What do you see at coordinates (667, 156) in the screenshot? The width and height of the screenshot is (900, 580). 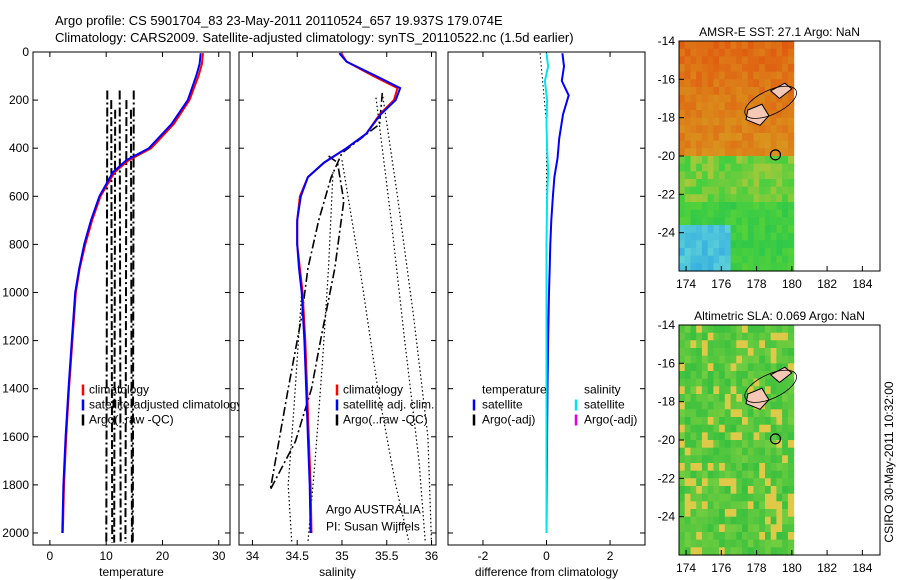 I see `y-tick-label: -20` at bounding box center [667, 156].